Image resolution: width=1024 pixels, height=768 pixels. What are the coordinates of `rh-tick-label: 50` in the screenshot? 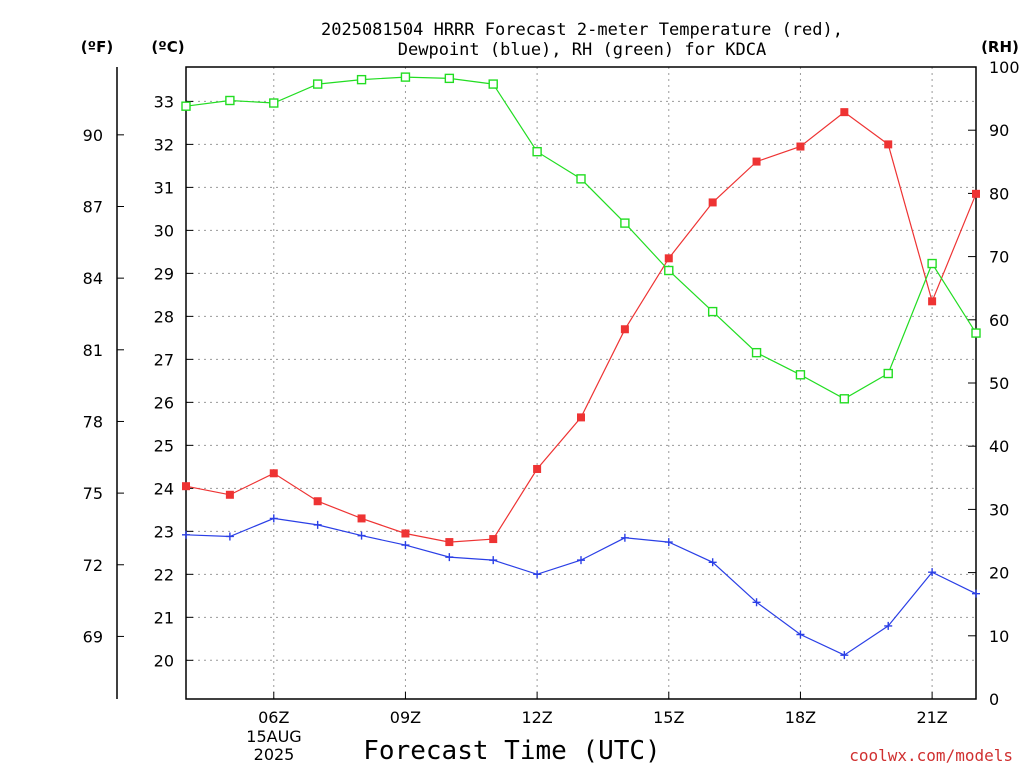 It's located at (999, 383).